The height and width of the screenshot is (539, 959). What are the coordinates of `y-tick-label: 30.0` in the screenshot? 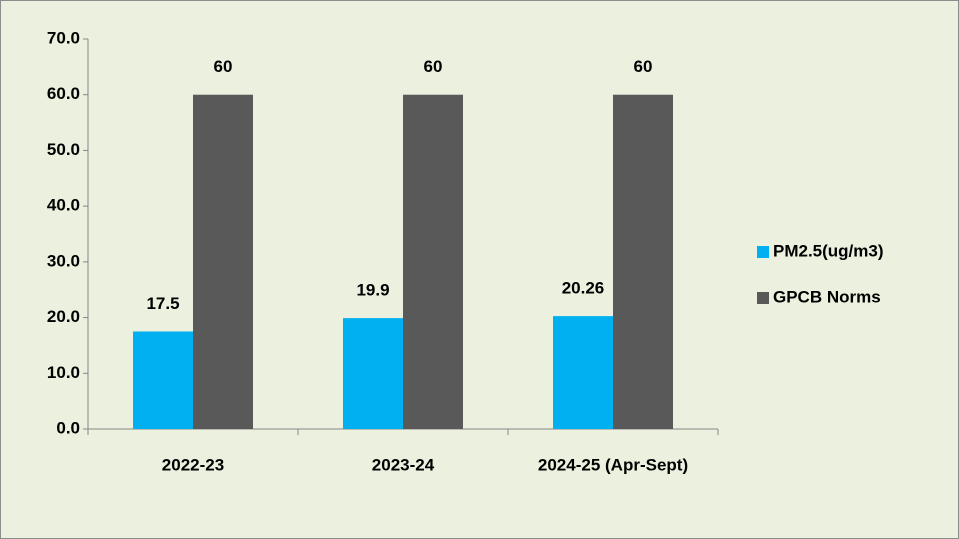 It's located at (63, 260).